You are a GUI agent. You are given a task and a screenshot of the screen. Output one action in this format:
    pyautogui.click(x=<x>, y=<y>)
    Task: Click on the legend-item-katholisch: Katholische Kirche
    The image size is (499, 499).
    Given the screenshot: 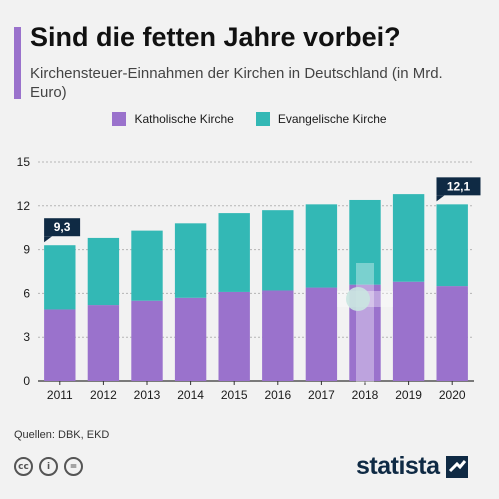 What is the action you would take?
    pyautogui.click(x=173, y=119)
    